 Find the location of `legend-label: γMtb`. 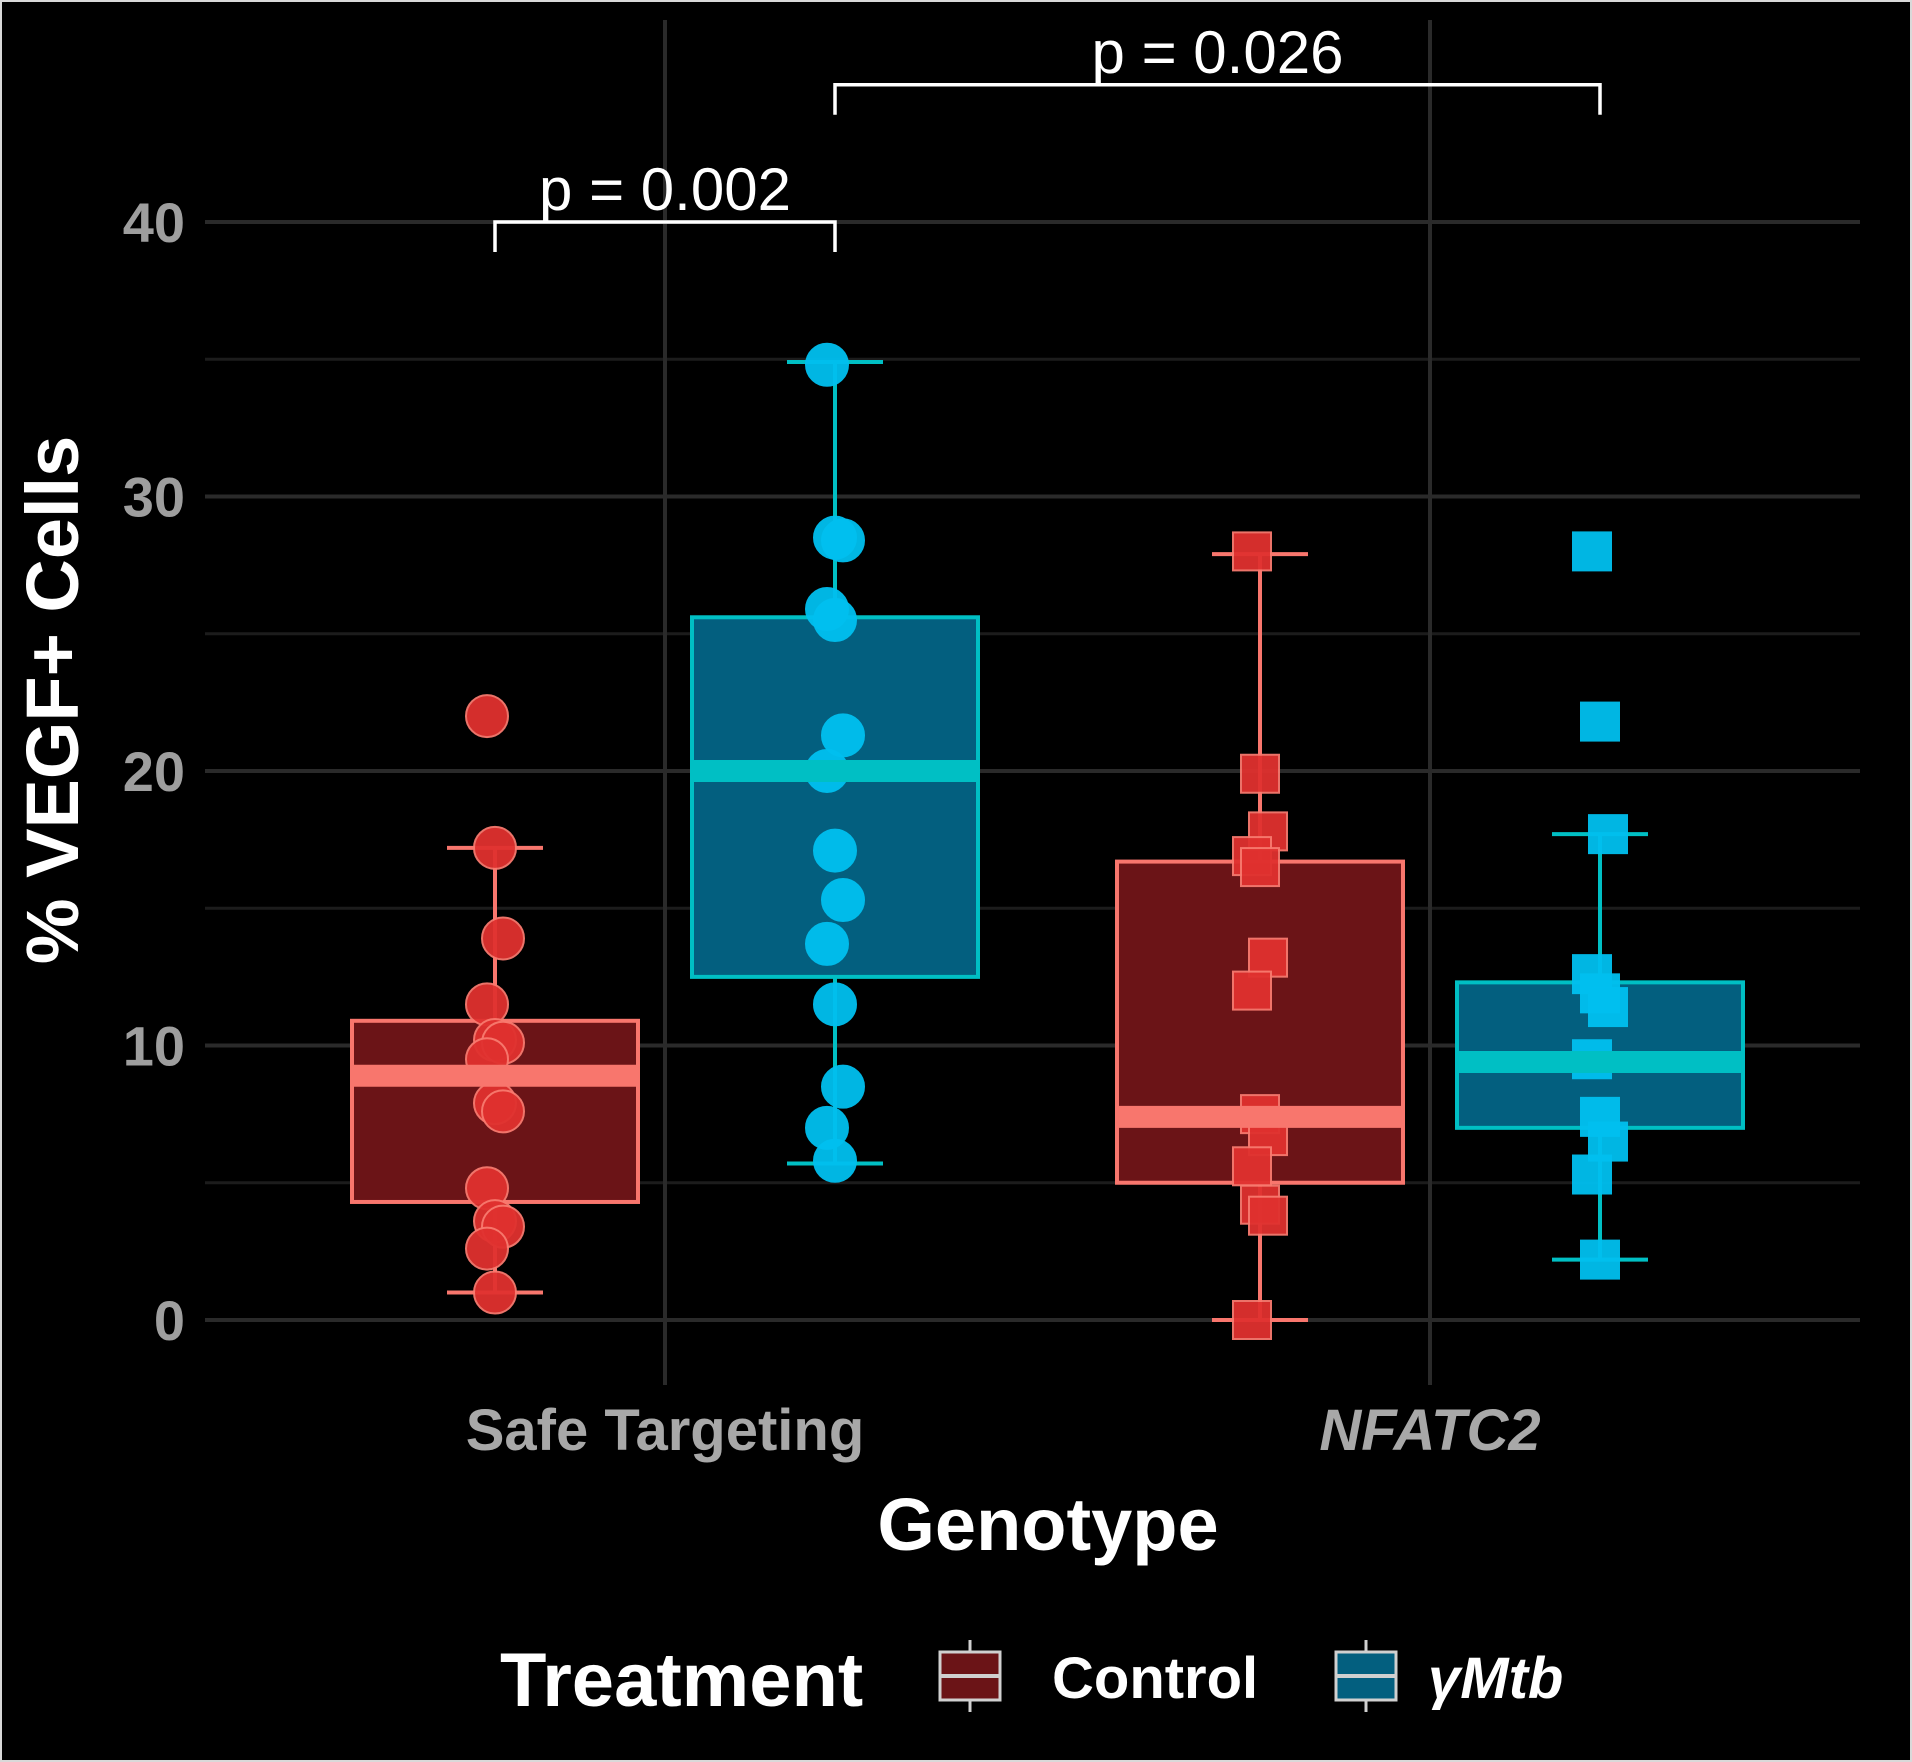

legend-label: γMtb is located at coordinates (1495, 1678).